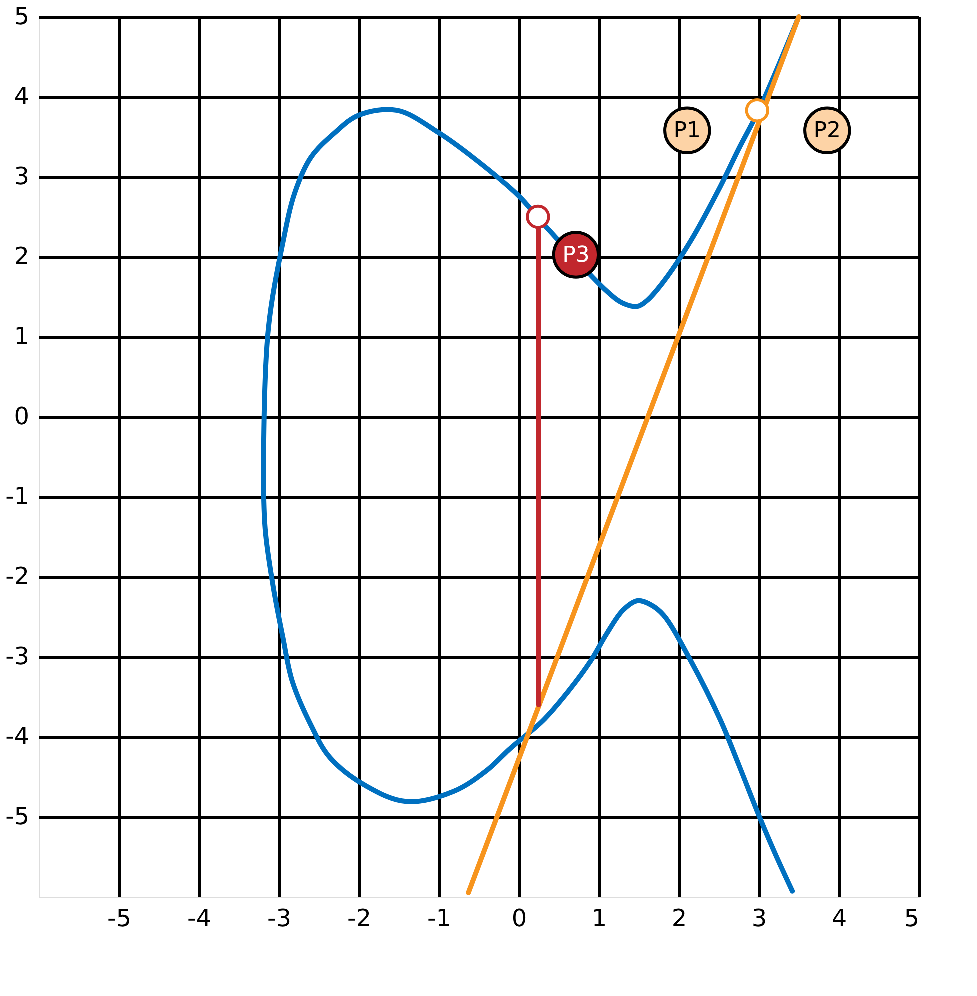 The width and height of the screenshot is (977, 996). I want to click on y-tick-label: -4, so click(18, 736).